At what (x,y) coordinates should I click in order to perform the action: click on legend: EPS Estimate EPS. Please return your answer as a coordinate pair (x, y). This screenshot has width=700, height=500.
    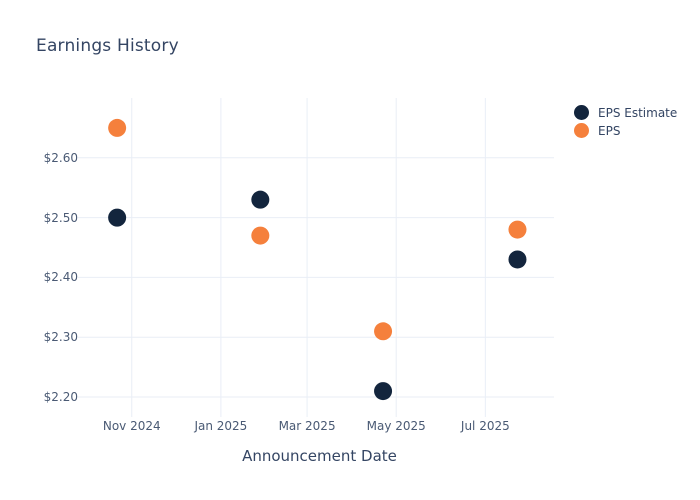
    Looking at the image, I should click on (625, 121).